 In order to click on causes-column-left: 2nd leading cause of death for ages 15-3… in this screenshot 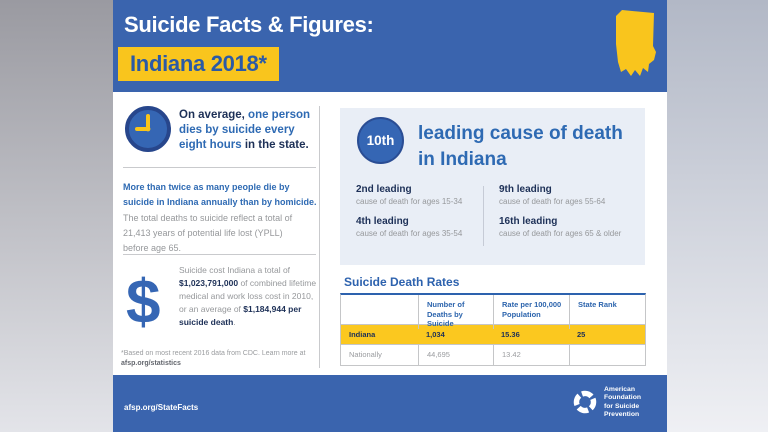, I will do `click(421, 216)`.